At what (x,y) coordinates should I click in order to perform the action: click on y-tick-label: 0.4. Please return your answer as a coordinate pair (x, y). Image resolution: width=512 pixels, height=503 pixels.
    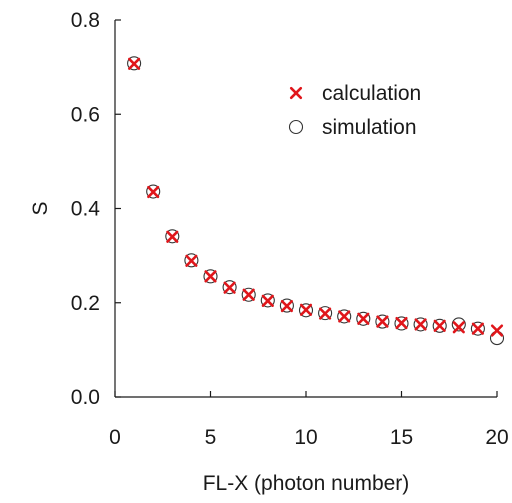
    Looking at the image, I should click on (86, 209).